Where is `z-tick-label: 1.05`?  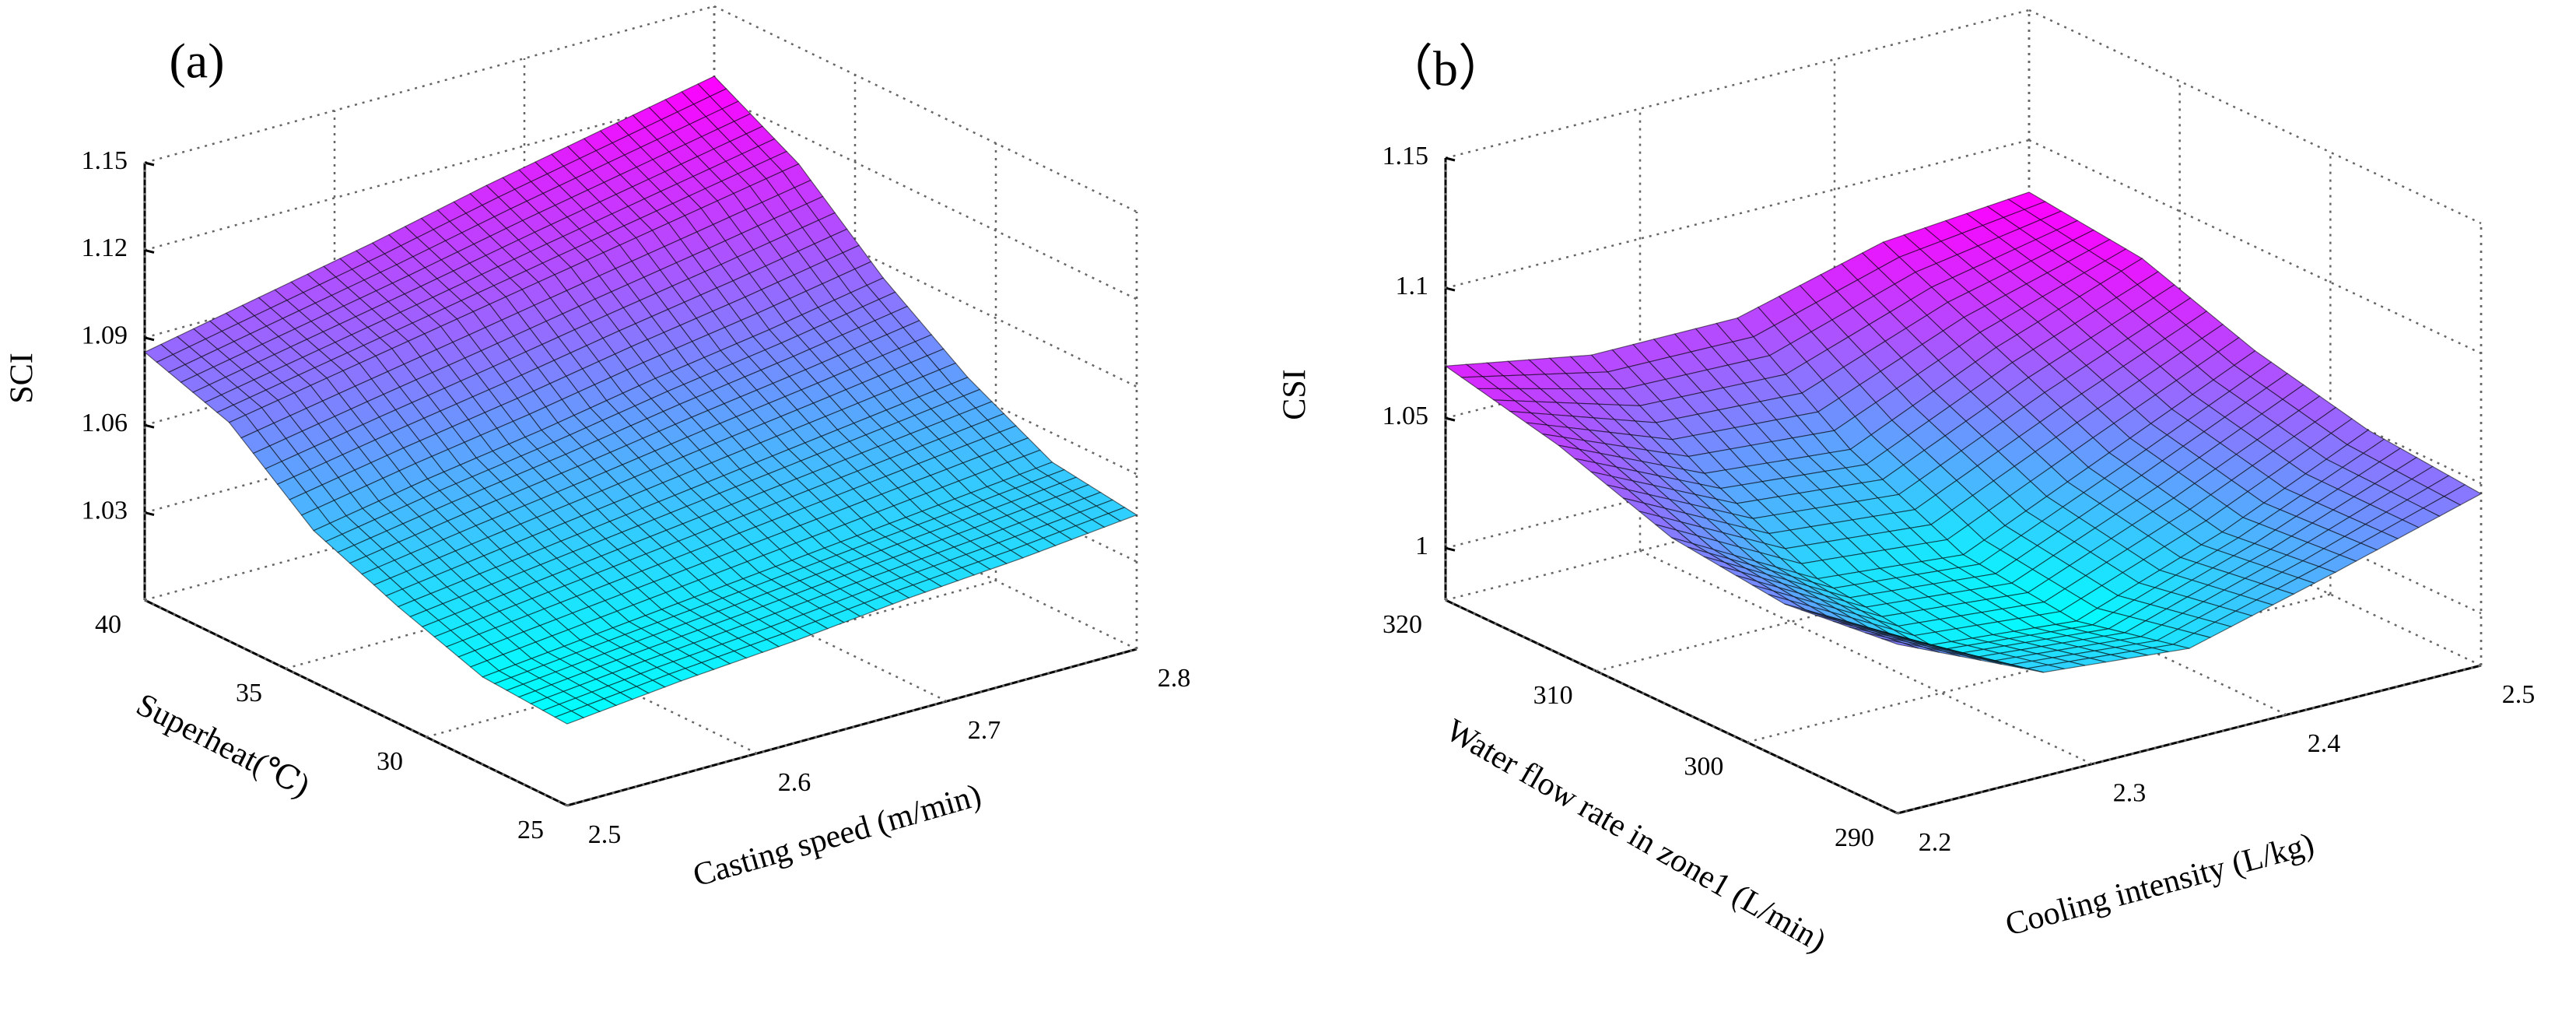
z-tick-label: 1.05 is located at coordinates (1406, 416).